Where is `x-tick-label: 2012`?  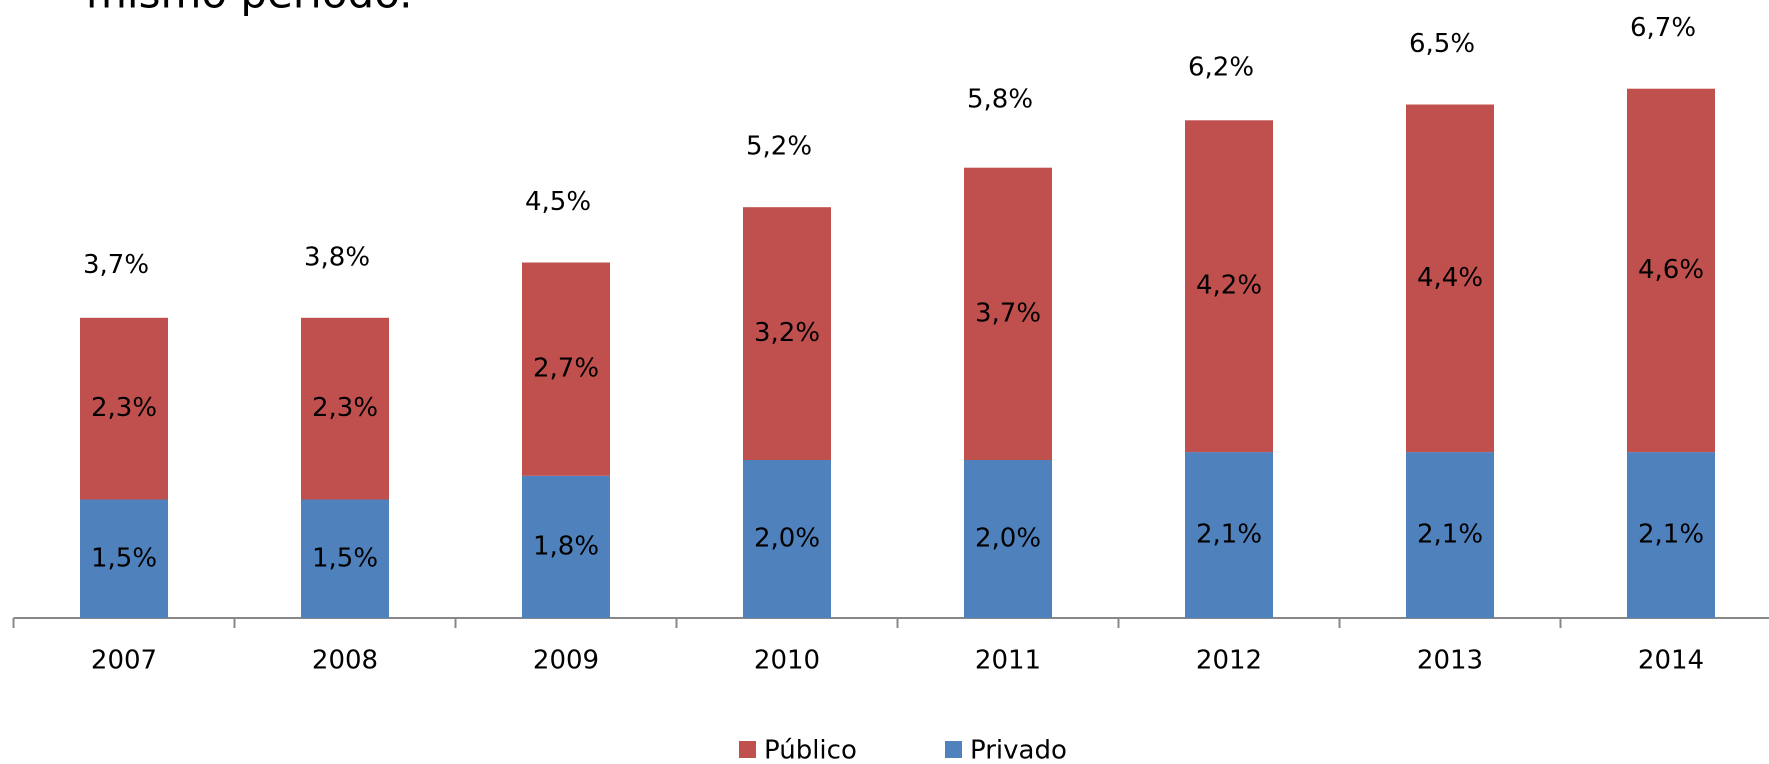 x-tick-label: 2012 is located at coordinates (1229, 661).